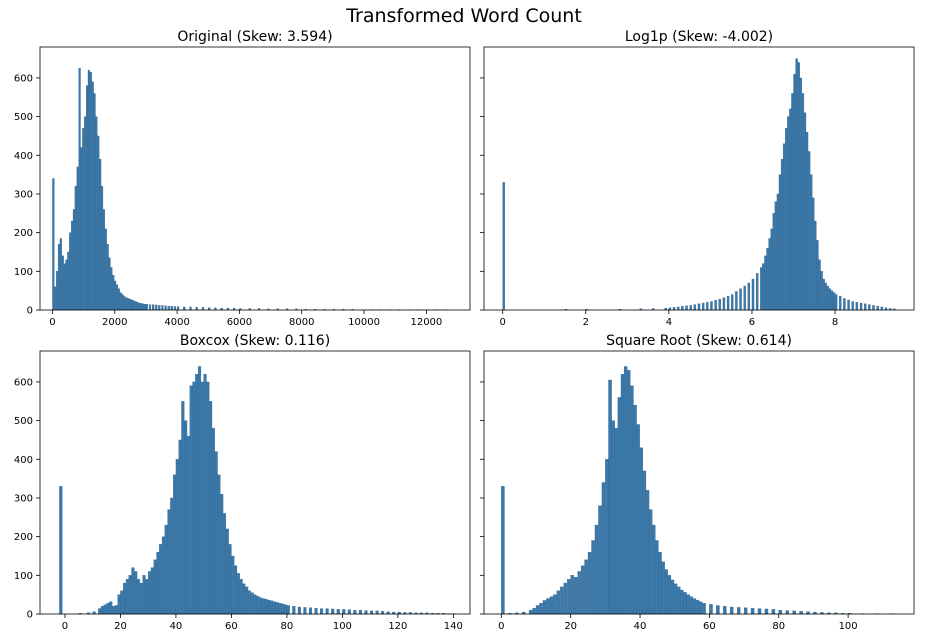  I want to click on x-tick-label: 6, so click(752, 322).